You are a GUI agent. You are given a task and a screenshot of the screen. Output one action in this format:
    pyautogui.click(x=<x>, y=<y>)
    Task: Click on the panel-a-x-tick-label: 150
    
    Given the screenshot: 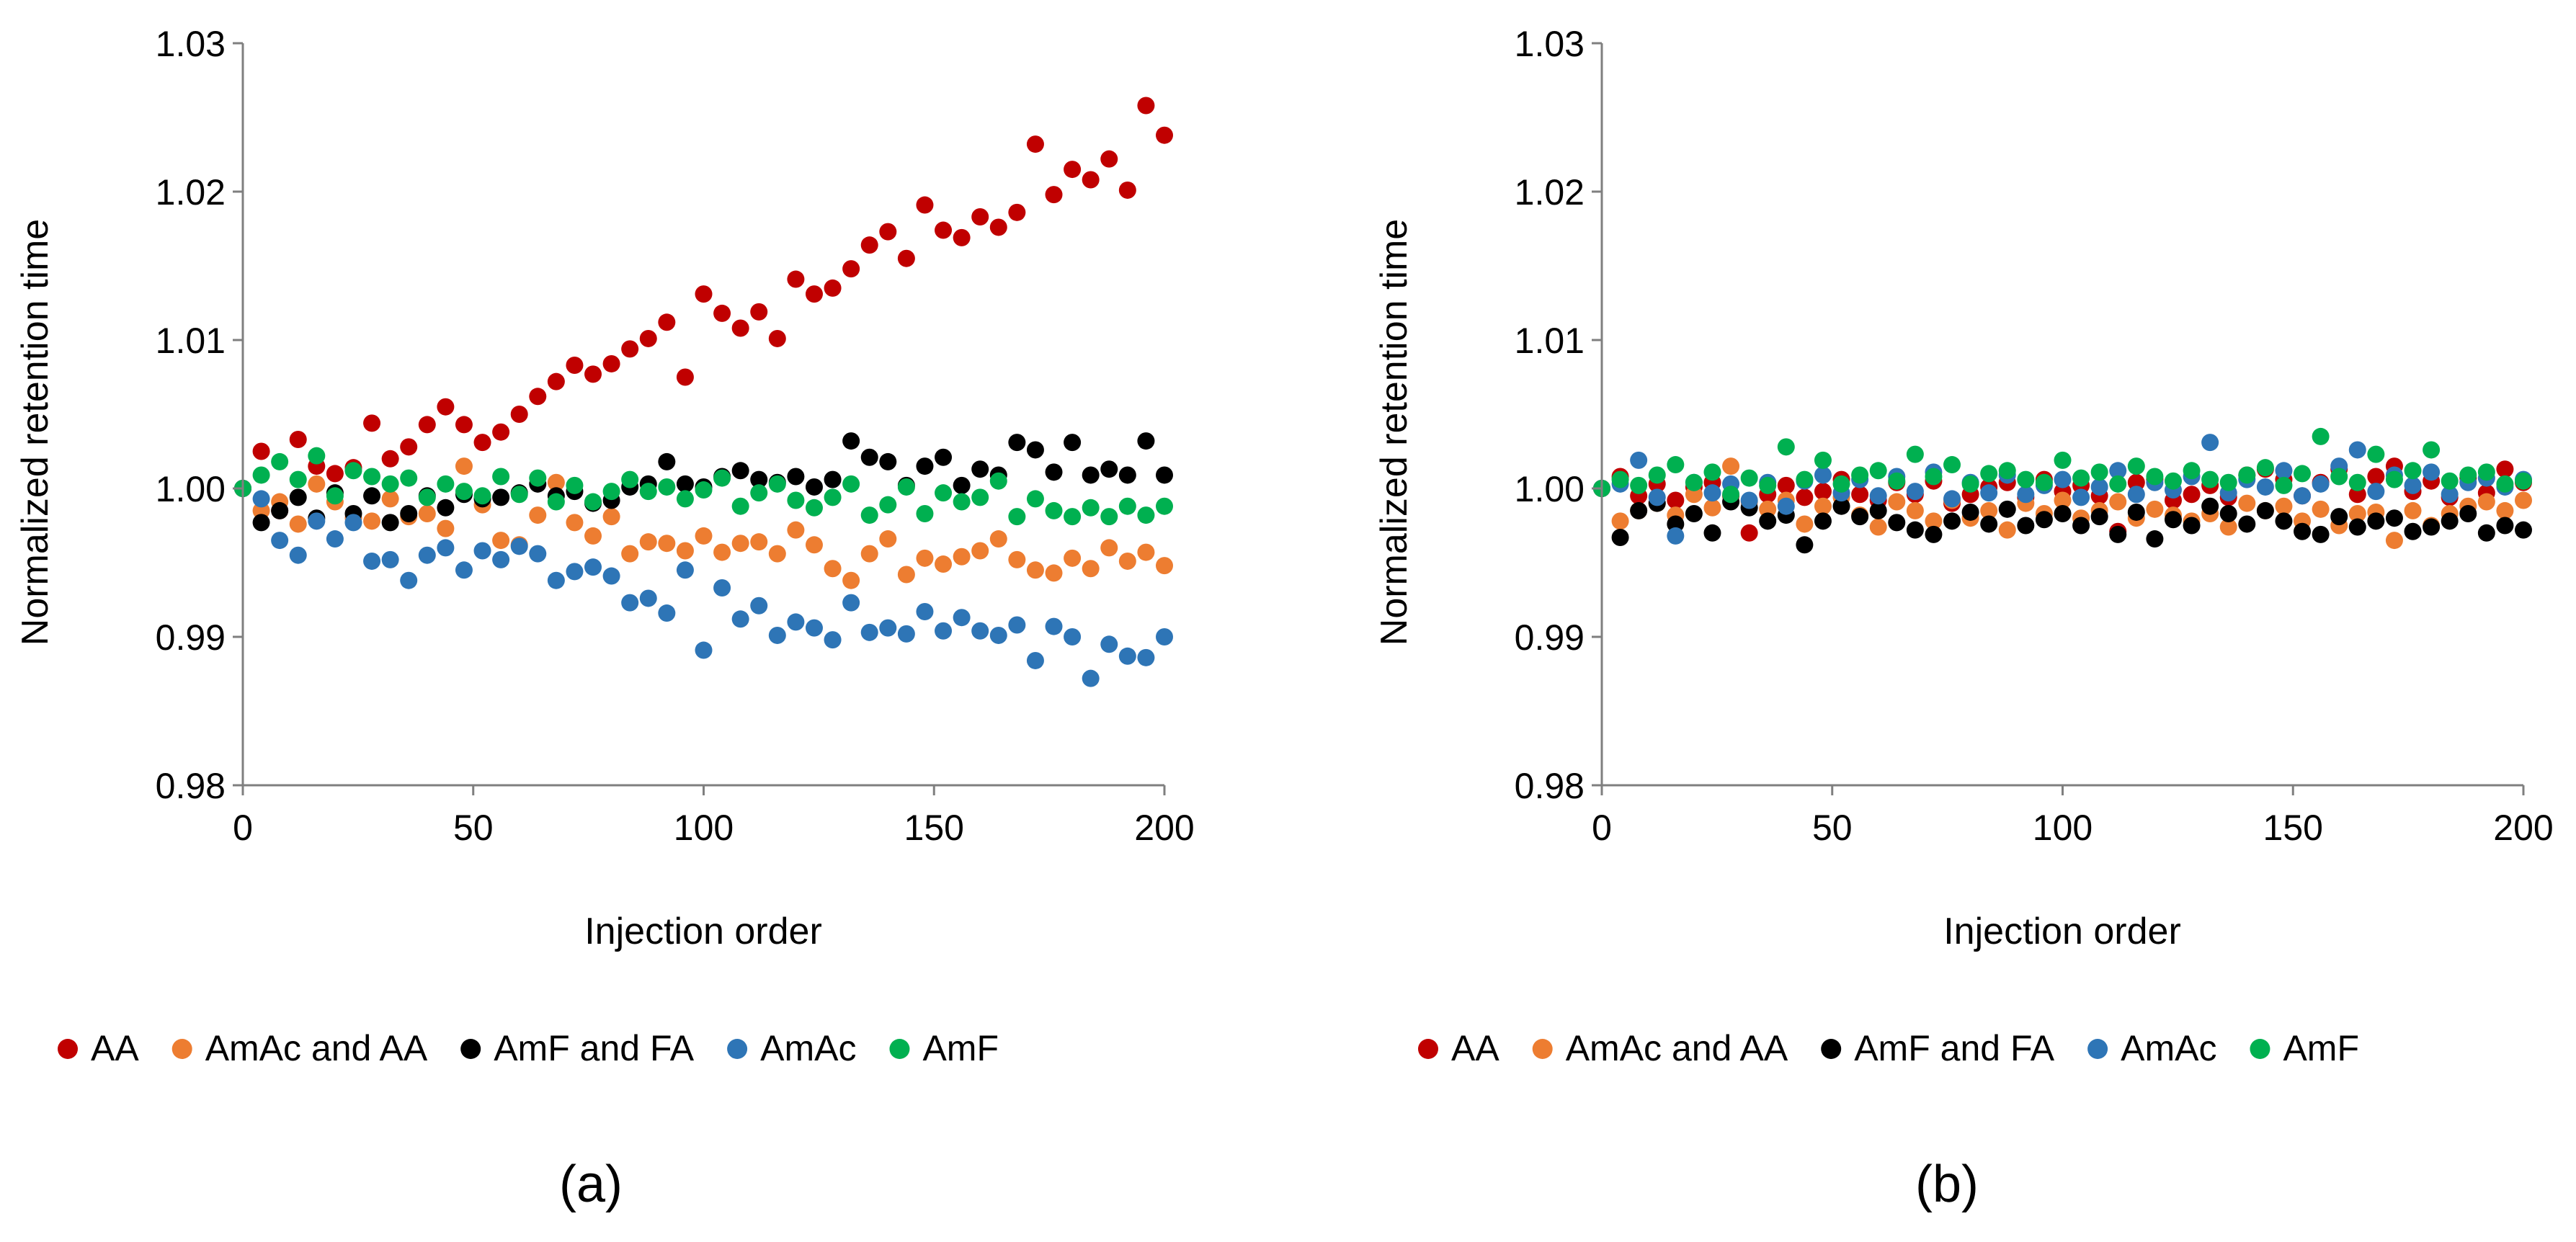 What is the action you would take?
    pyautogui.click(x=934, y=828)
    